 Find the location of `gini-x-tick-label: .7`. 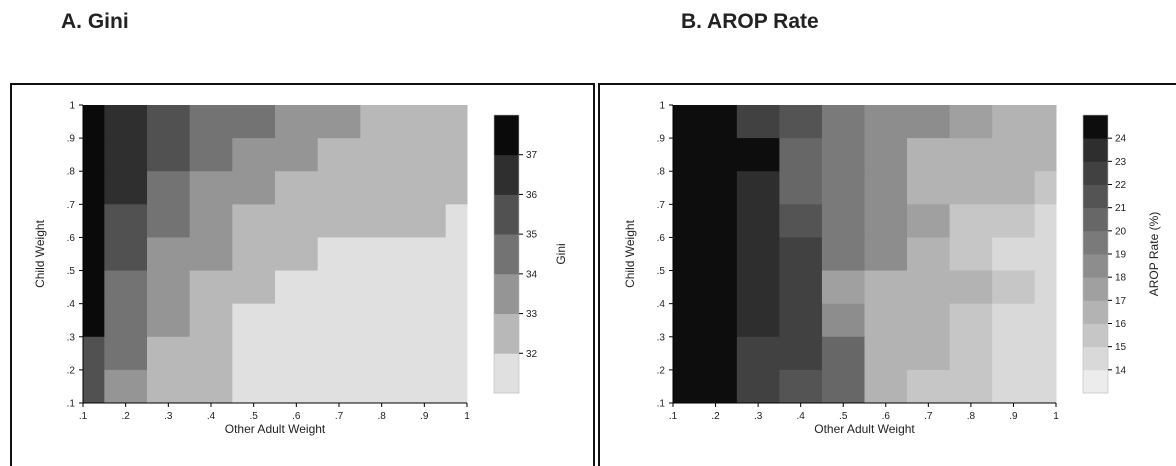

gini-x-tick-label: .7 is located at coordinates (339, 416).